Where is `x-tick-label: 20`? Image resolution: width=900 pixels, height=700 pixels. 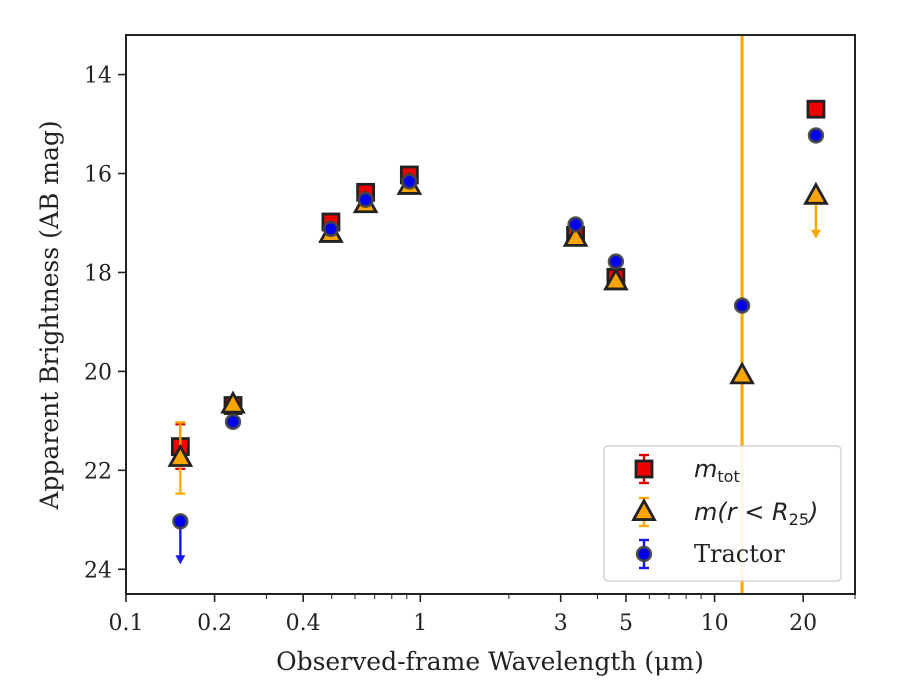
x-tick-label: 20 is located at coordinates (803, 623).